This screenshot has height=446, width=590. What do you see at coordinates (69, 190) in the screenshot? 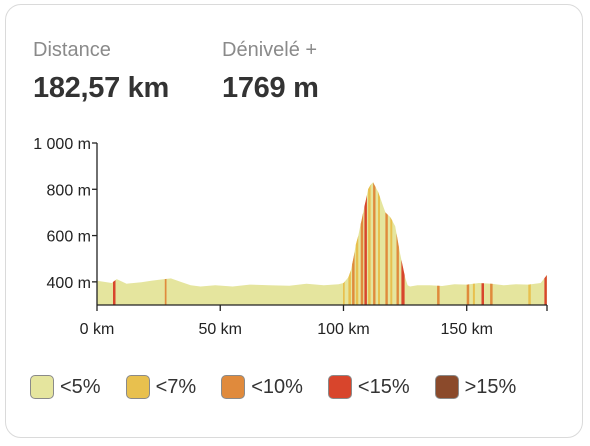
I see `y-tick-label: 800 m` at bounding box center [69, 190].